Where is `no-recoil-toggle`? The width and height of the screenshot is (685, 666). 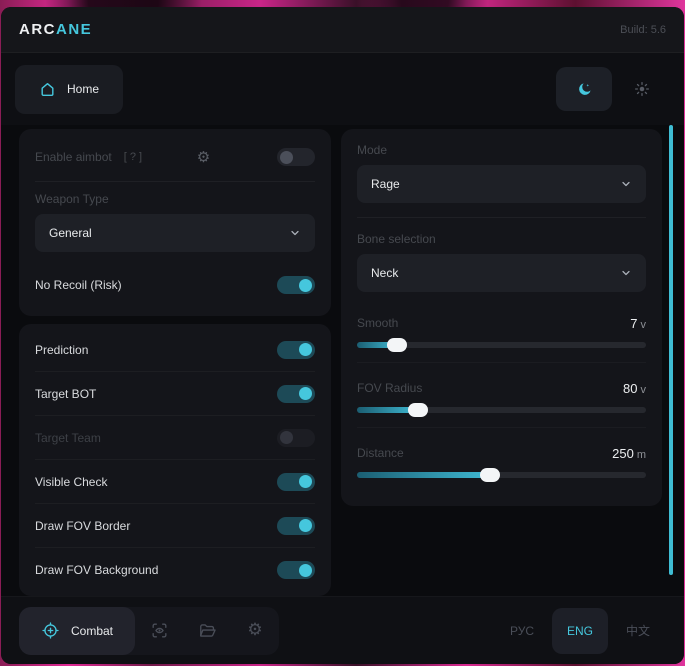
no-recoil-toggle is located at coordinates (296, 285).